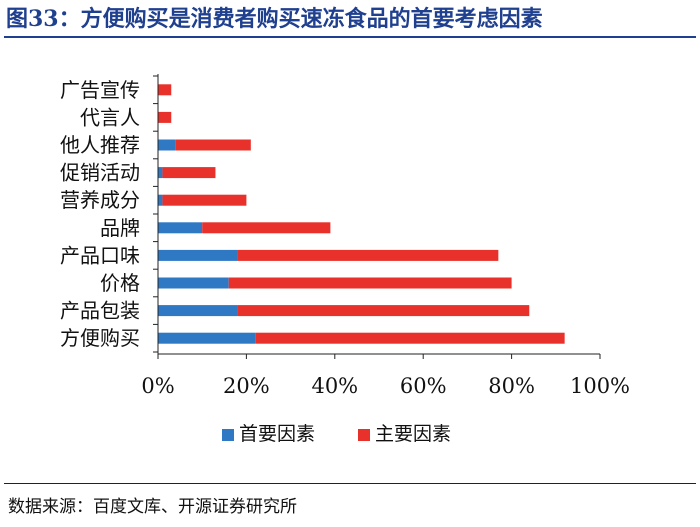 The width and height of the screenshot is (700, 527). I want to click on source-label: 数据来源：, so click(50, 507).